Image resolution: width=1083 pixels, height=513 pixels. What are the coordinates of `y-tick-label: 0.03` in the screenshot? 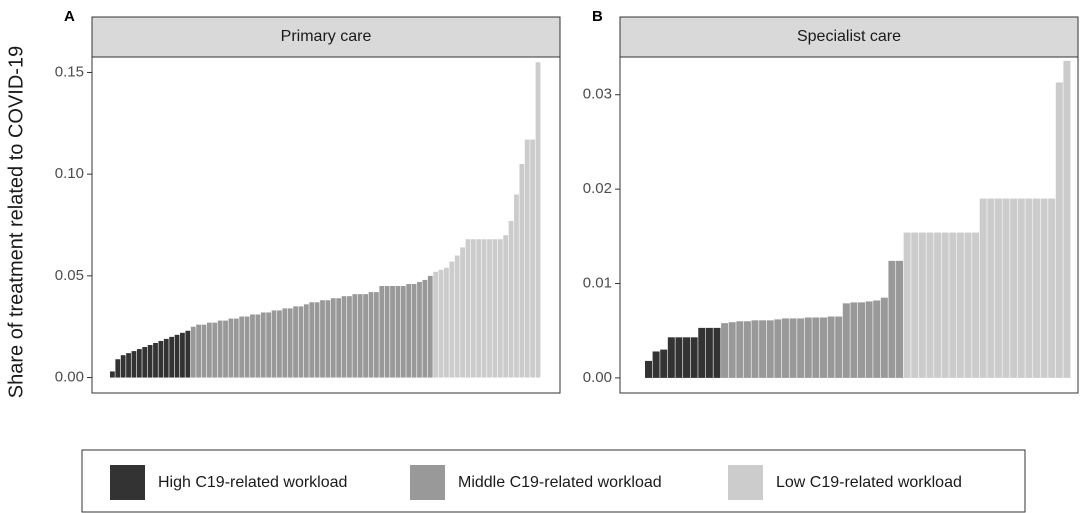 It's located at (597, 94).